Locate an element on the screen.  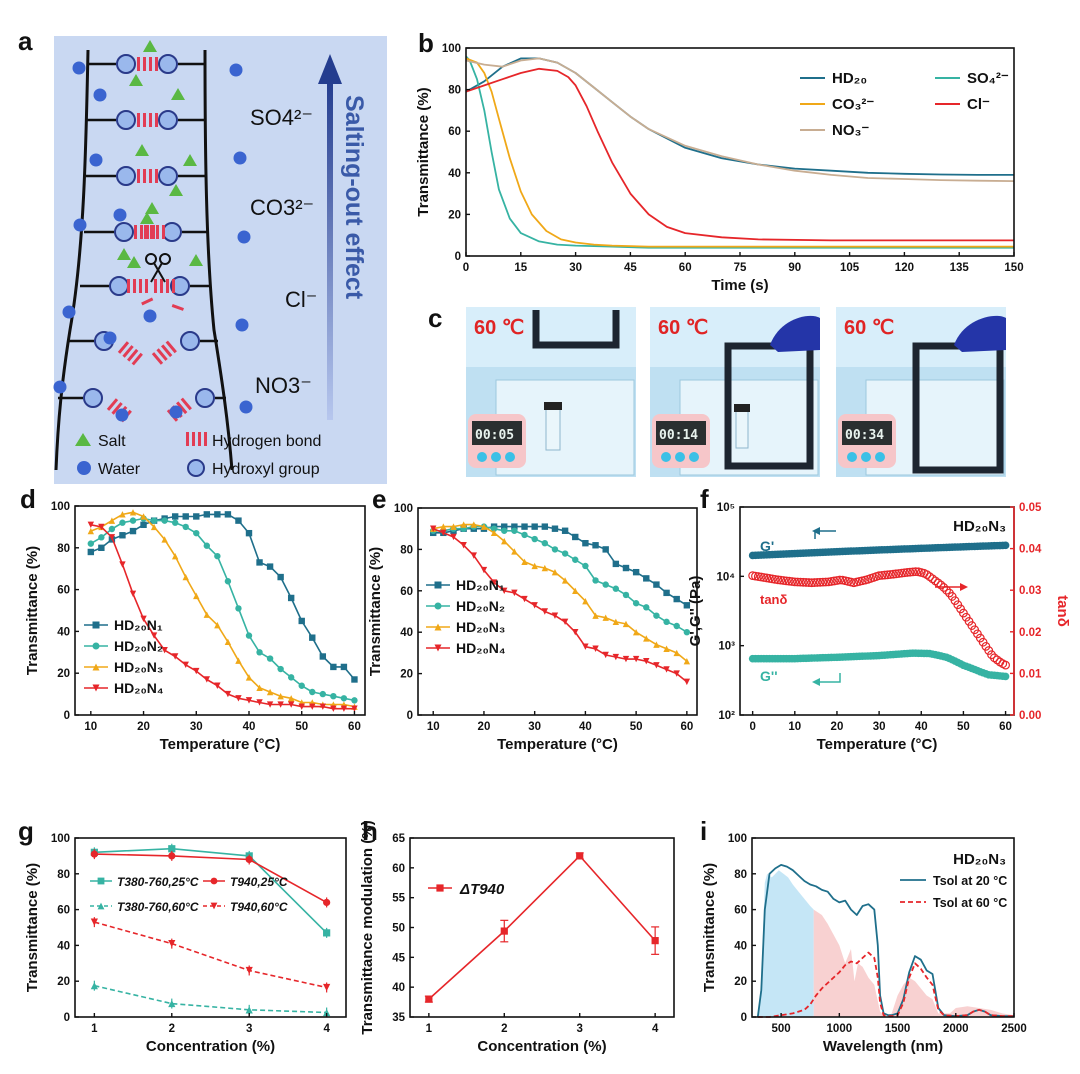
photo-sky is located at coordinates (551, 337).